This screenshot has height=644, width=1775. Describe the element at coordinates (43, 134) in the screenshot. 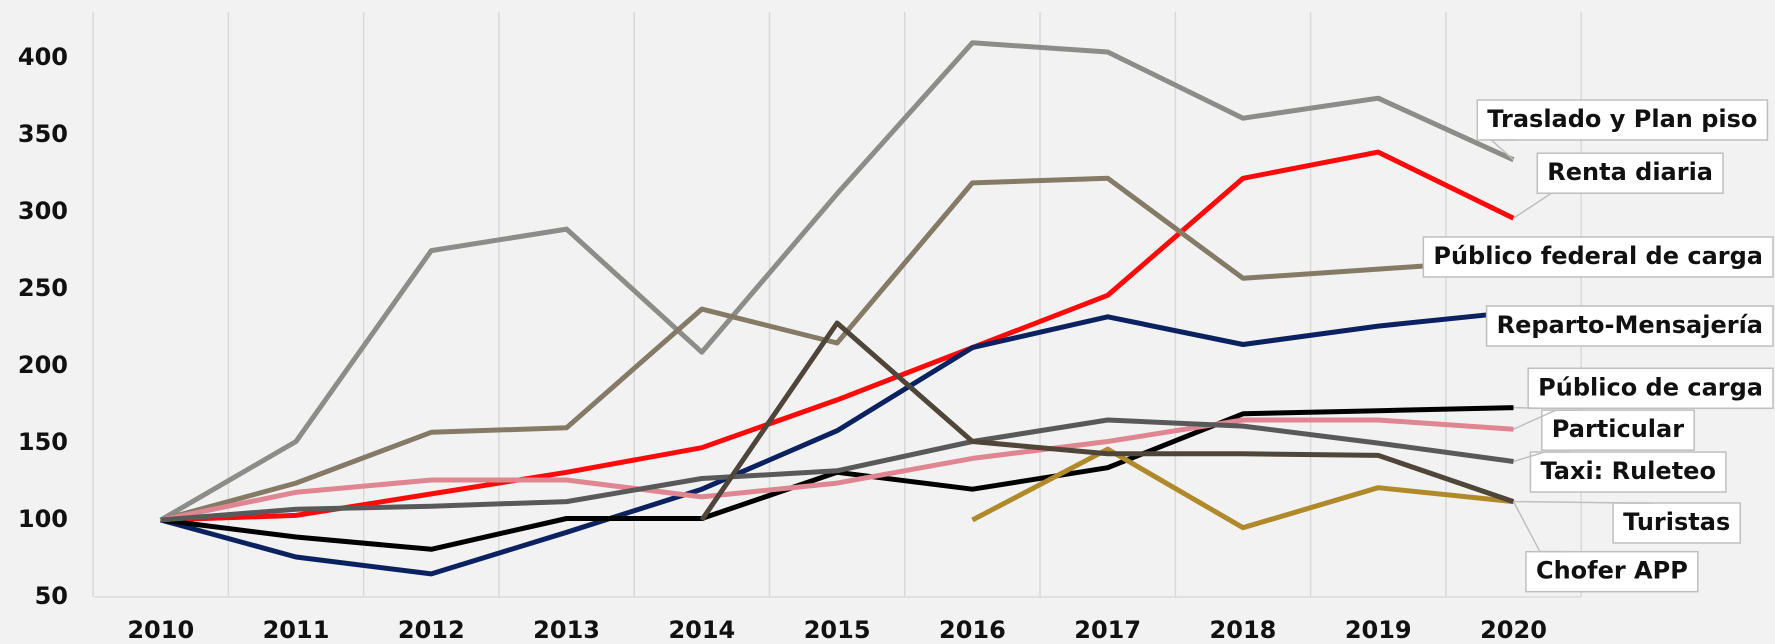

I see `y-tick-label: 350` at that location.